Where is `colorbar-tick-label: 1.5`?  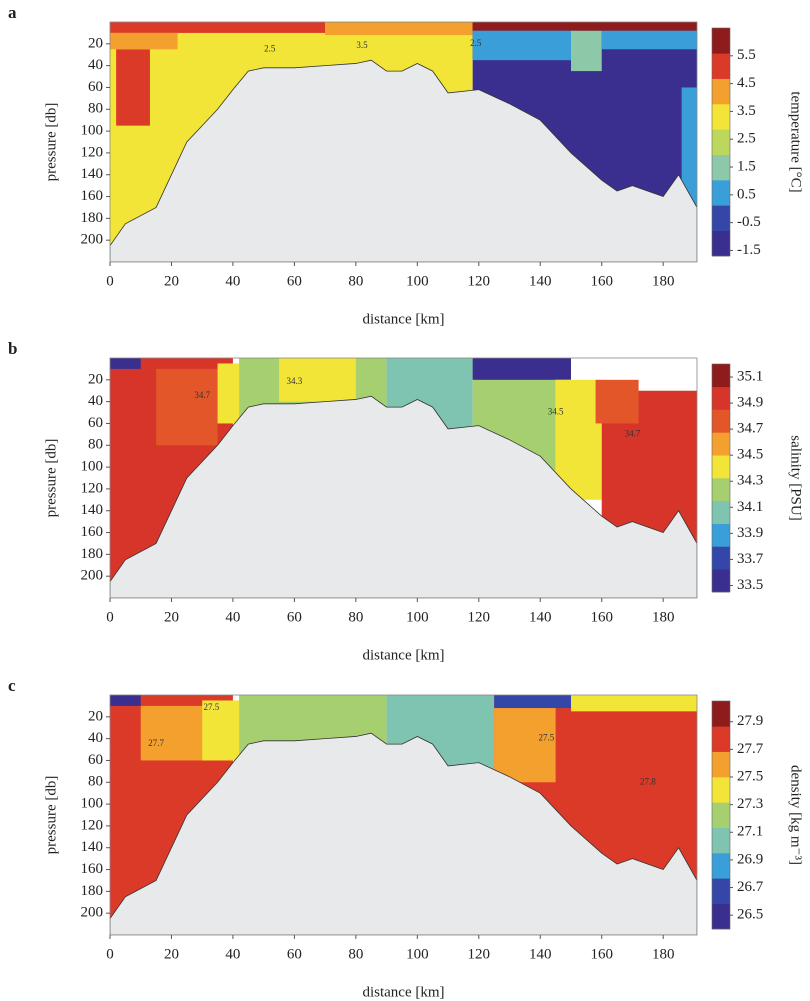 colorbar-tick-label: 1.5 is located at coordinates (746, 166).